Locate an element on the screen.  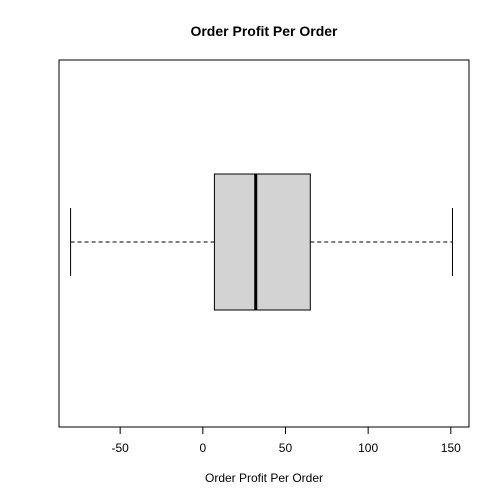
x-tick-label: 100 is located at coordinates (368, 448).